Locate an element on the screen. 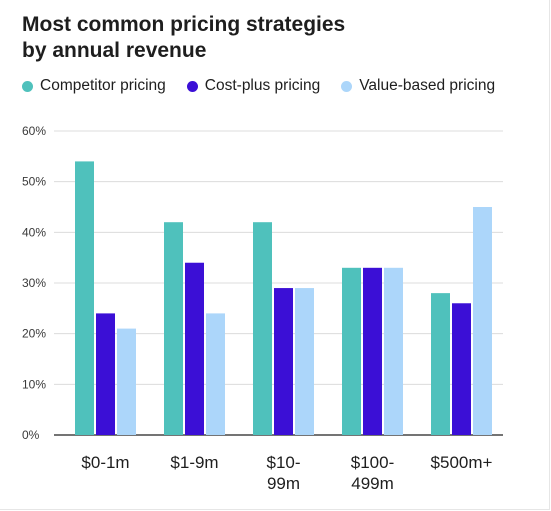 The height and width of the screenshot is (511, 551). chart-title-line-1: Most common pricing strategies is located at coordinates (184, 24).